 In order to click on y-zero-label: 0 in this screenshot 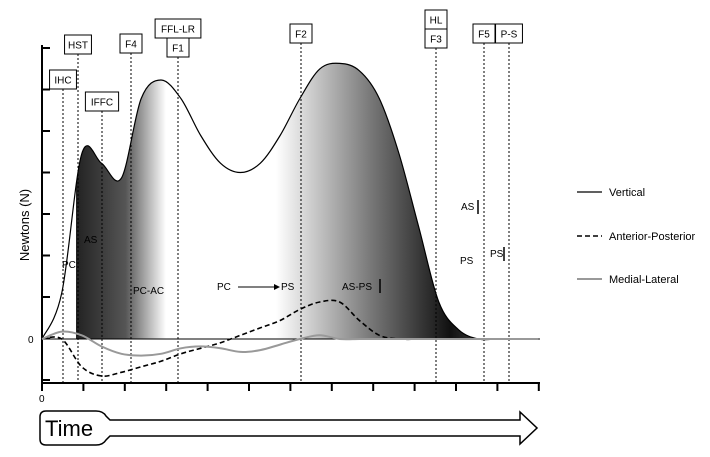, I will do `click(31, 340)`.